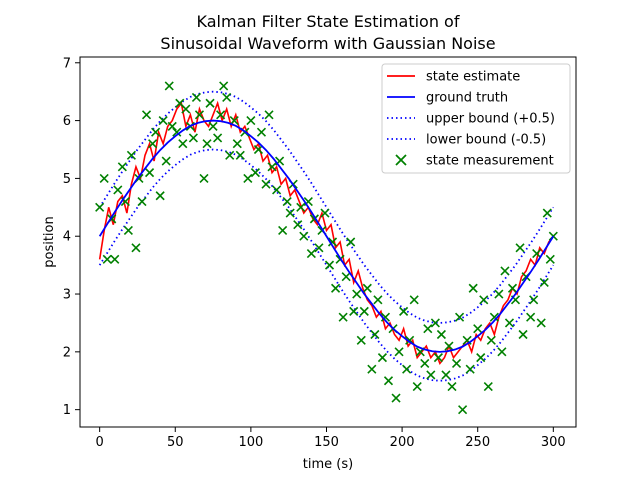 The width and height of the screenshot is (640, 480). I want to click on legend-label-state-measurement: state measurement, so click(490, 161).